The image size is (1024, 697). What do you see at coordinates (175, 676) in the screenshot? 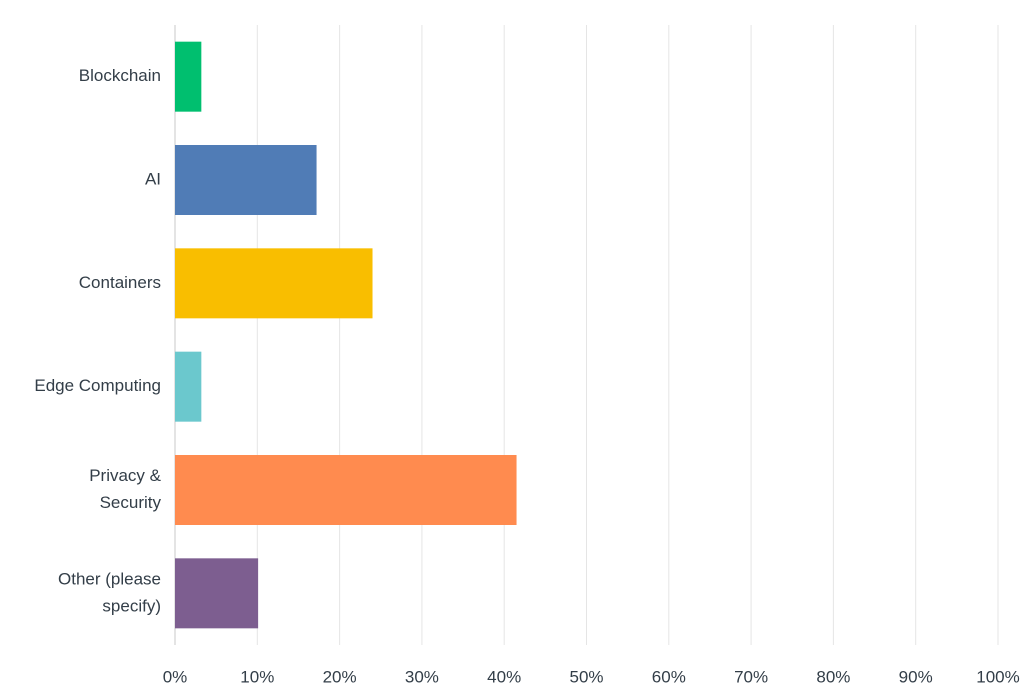
I see `x-tick-label: 0%` at bounding box center [175, 676].